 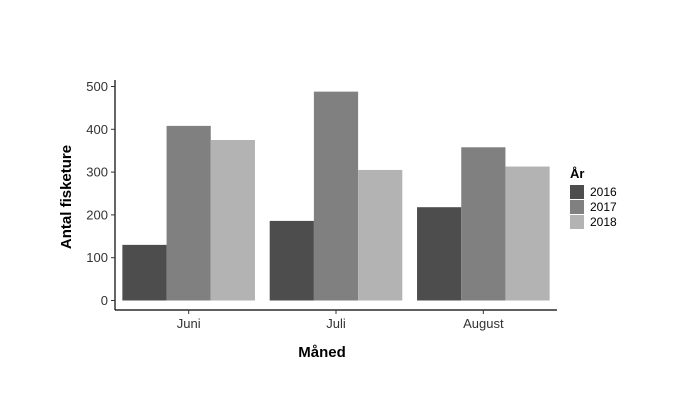 I want to click on bar-august-2018, so click(x=527, y=233).